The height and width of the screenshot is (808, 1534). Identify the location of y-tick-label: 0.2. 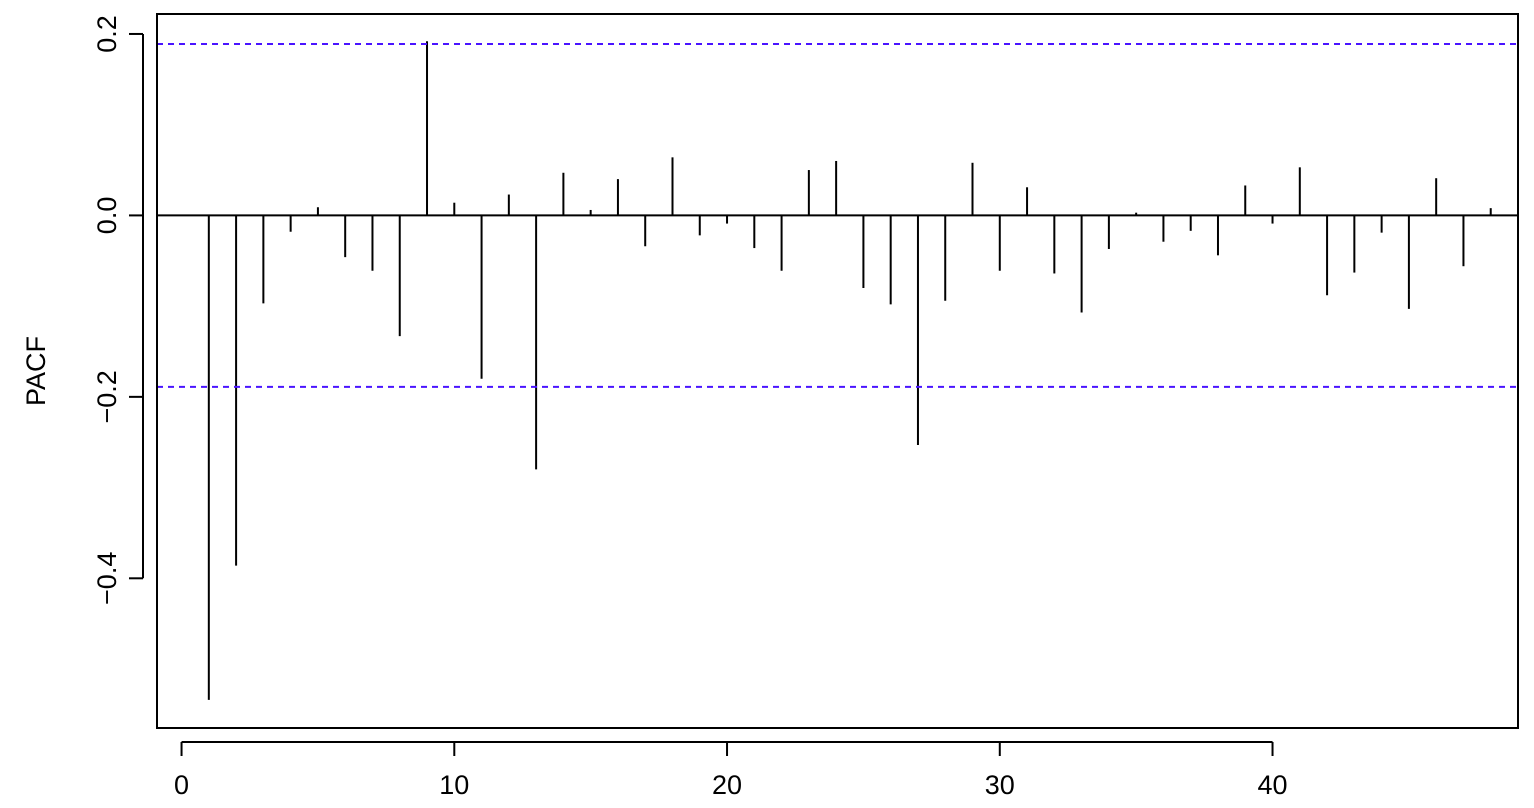
(107, 34).